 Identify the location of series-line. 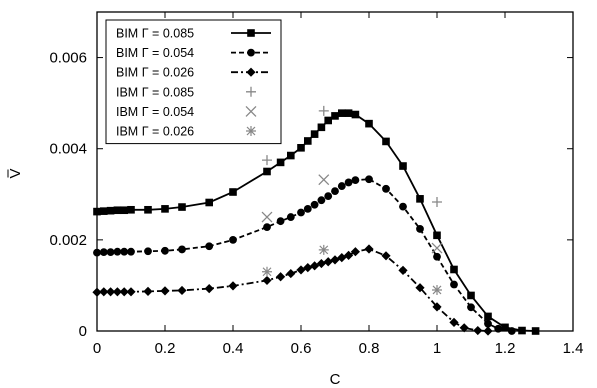
(292, 290).